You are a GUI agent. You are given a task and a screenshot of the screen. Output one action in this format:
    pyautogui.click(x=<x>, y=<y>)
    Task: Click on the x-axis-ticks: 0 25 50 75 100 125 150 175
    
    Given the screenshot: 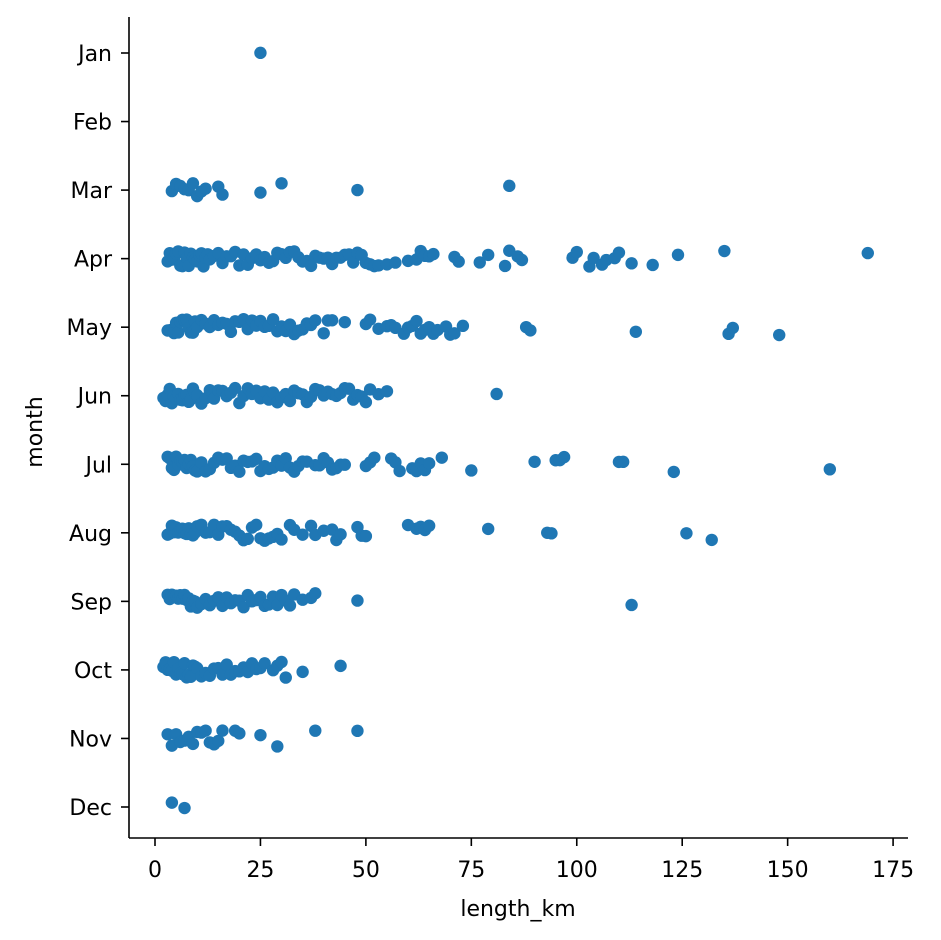 What is the action you would take?
    pyautogui.click(x=531, y=860)
    